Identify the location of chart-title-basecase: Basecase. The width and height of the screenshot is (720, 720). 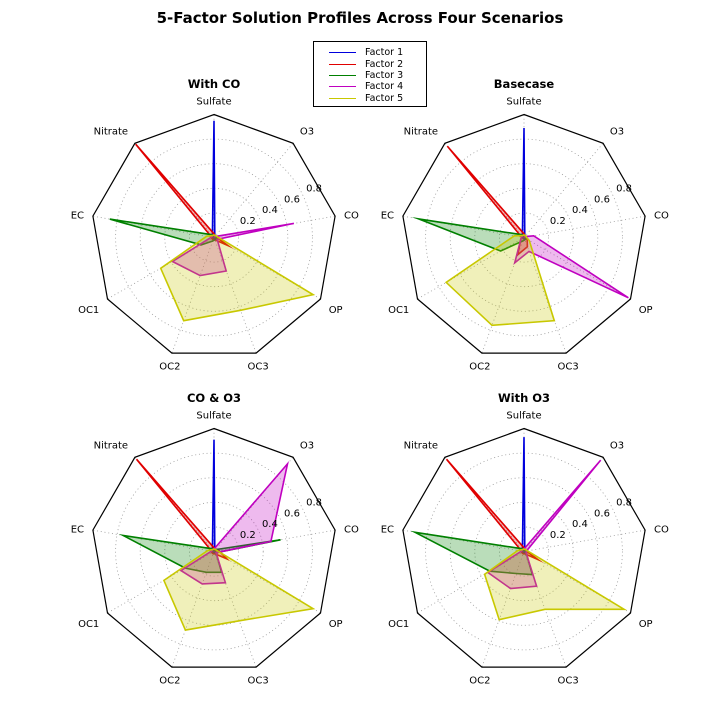
(524, 84).